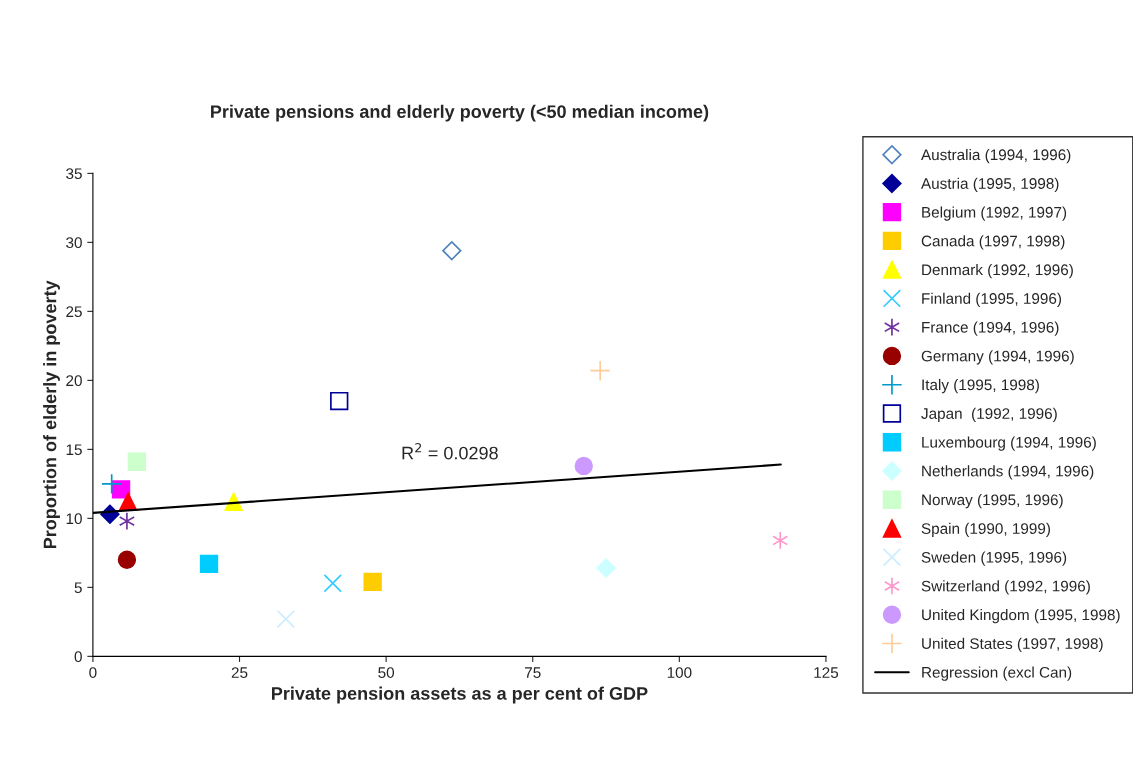 Image resolution: width=1133 pixels, height=774 pixels. Describe the element at coordinates (78, 588) in the screenshot. I see `y-tick-label: 5` at that location.